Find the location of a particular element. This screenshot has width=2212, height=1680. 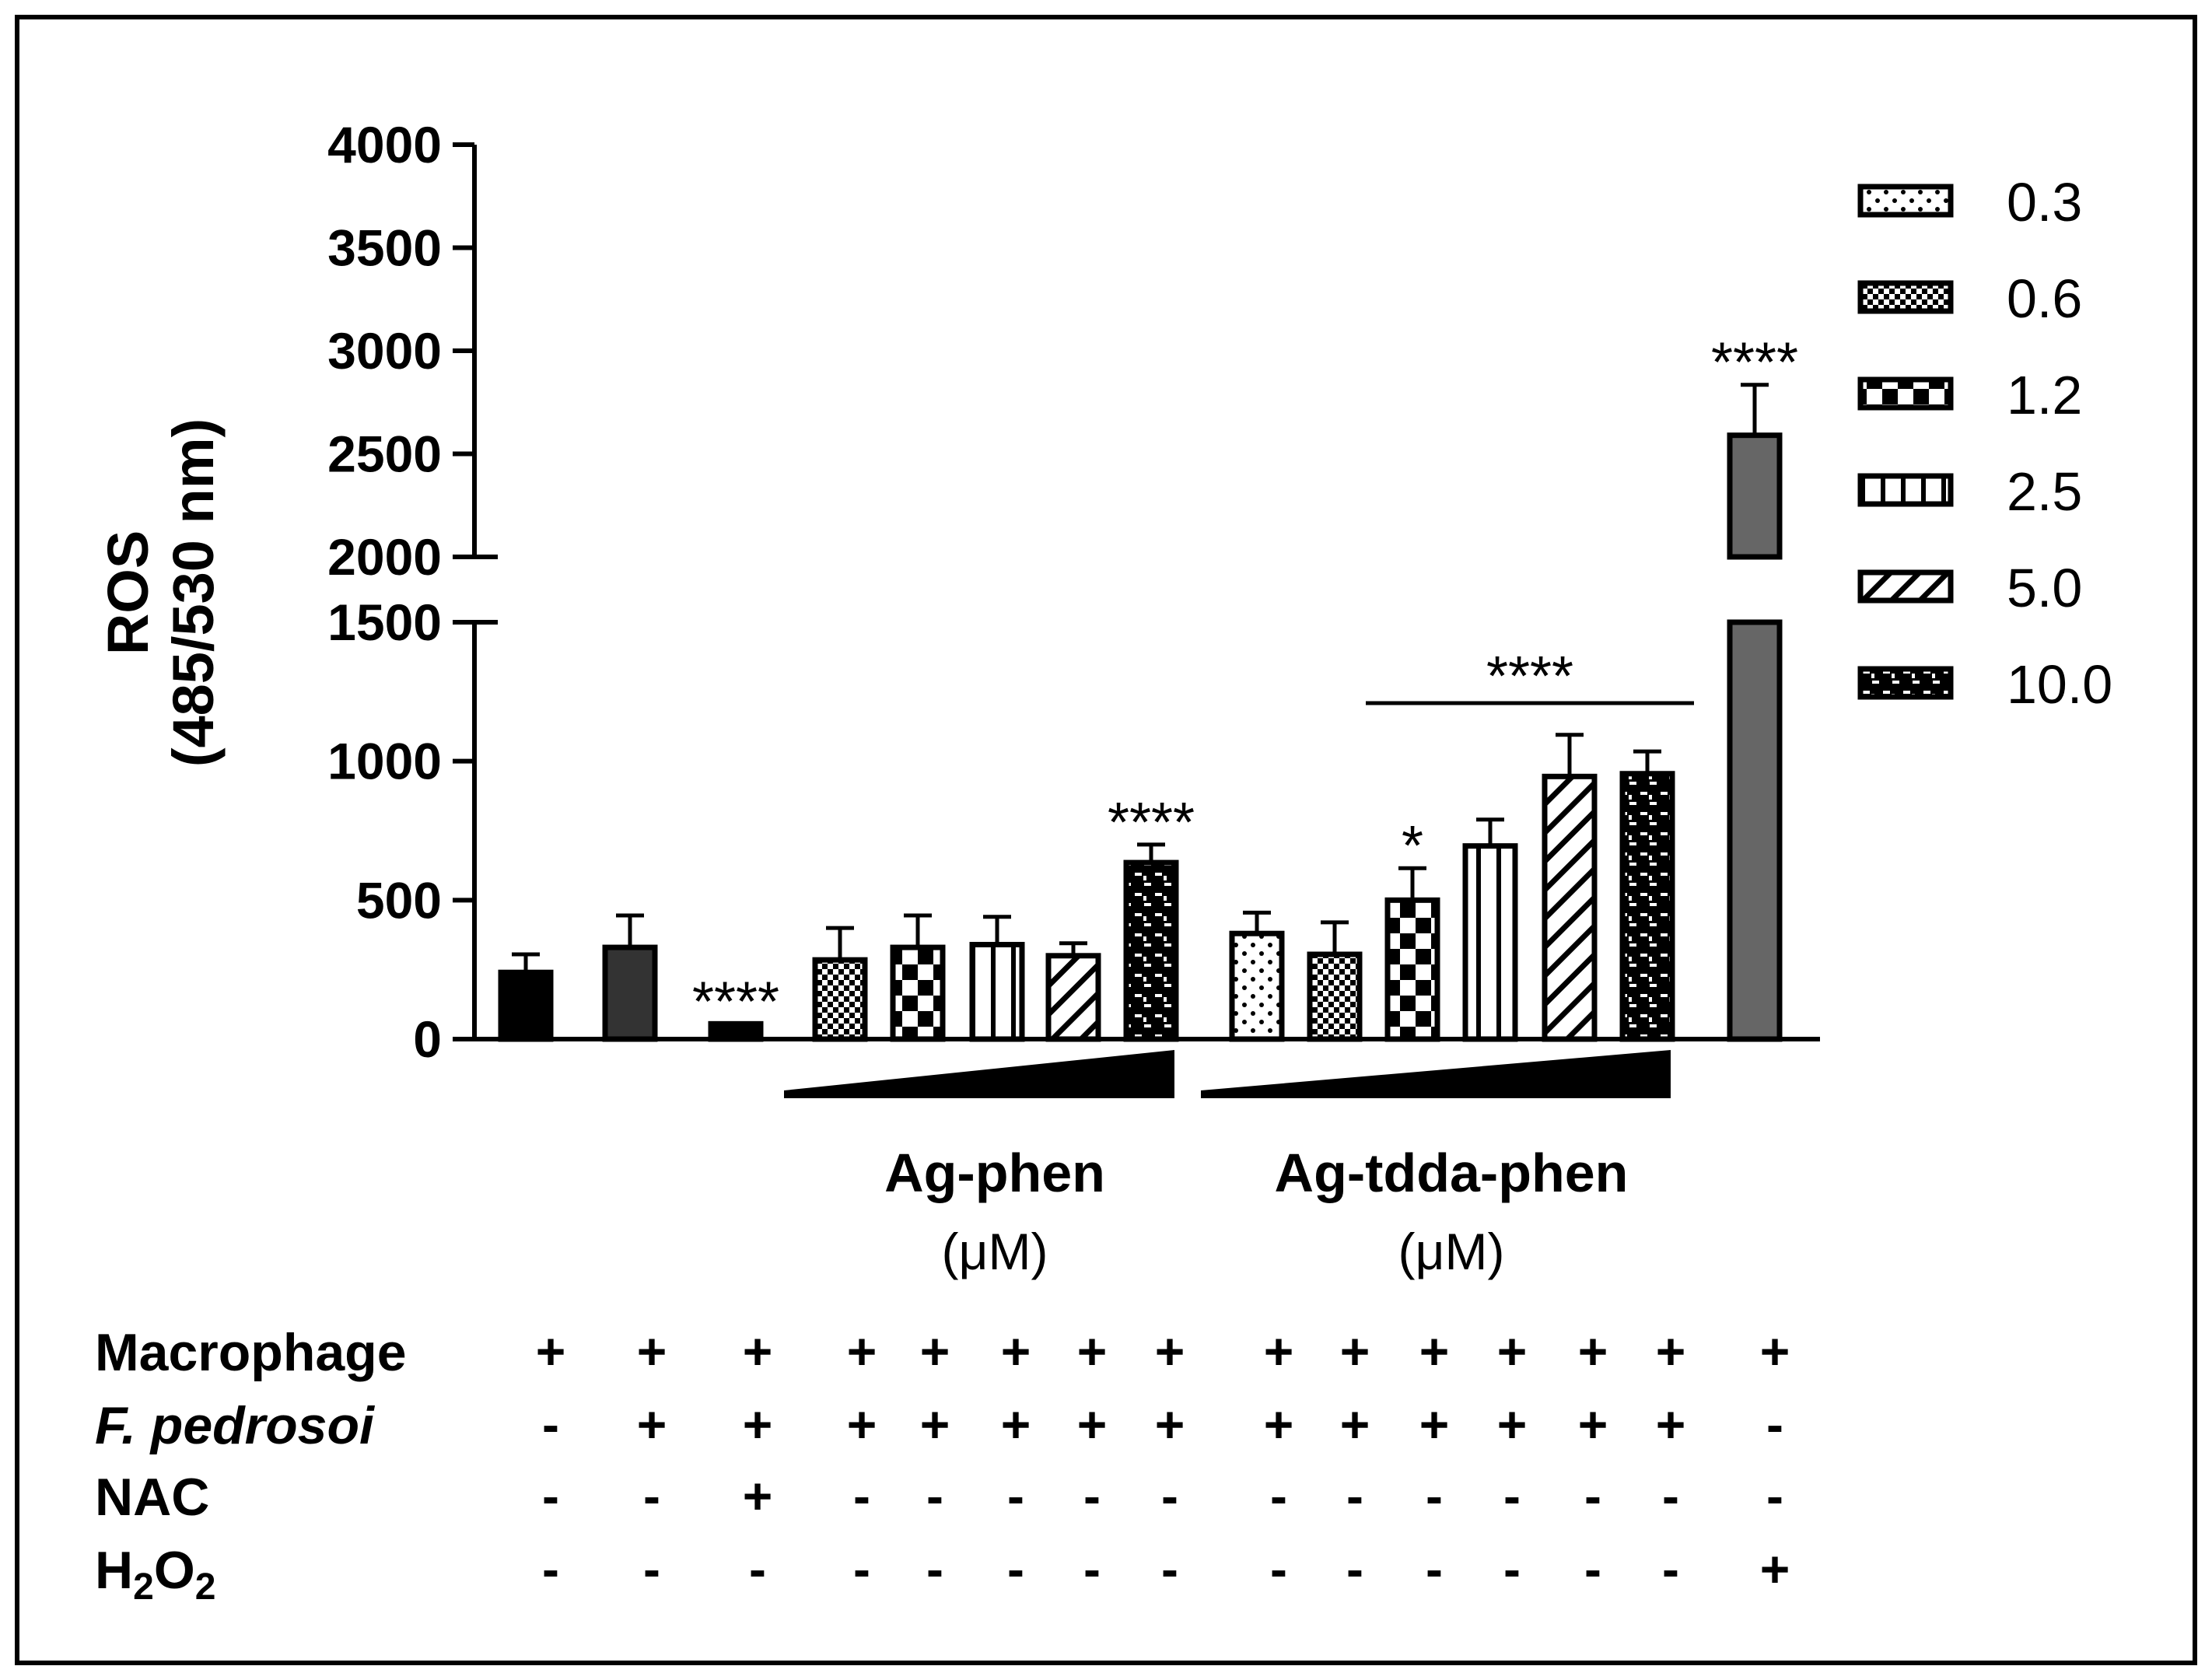

labels: Ag-phen (μM) Ag-tdda-phen (μM) is located at coordinates (1227, 1165).